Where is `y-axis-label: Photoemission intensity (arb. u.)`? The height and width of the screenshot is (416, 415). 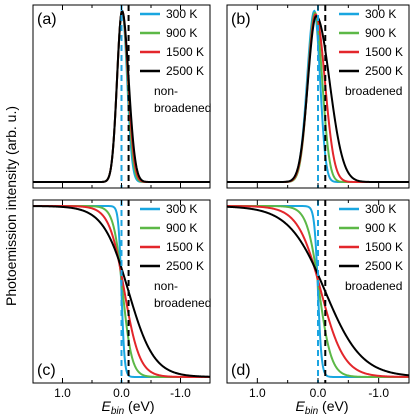 y-axis-label: Photoemission intensity (arb. u.) is located at coordinates (11, 206).